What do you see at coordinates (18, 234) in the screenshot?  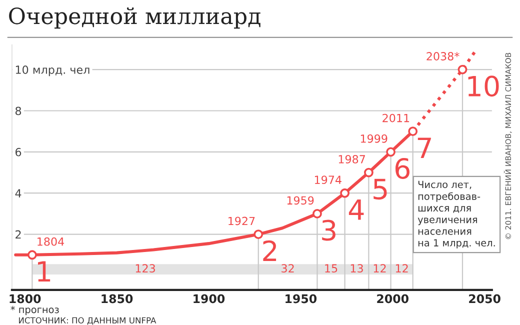 I see `y-tick-label: 2` at bounding box center [18, 234].